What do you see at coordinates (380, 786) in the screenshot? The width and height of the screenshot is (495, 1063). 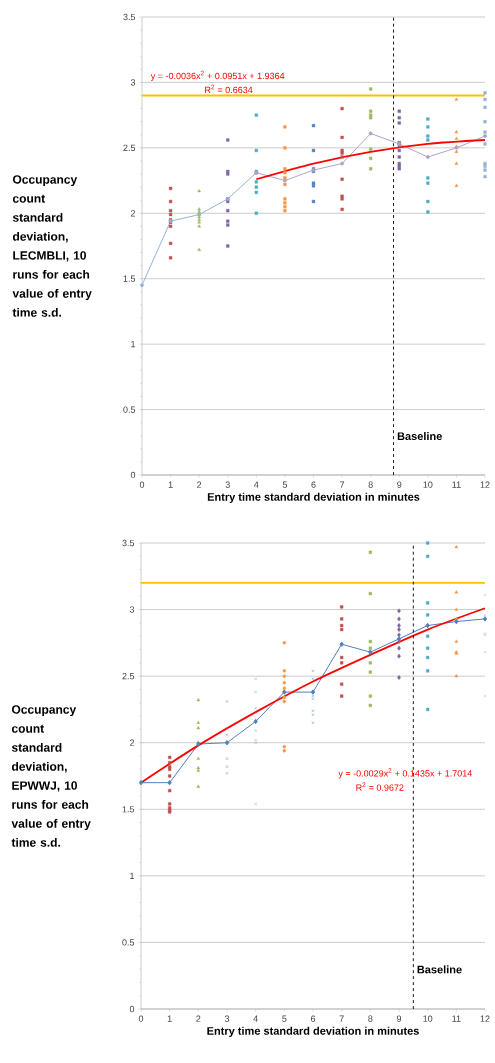 I see `annotation: R$^{2}$ = 0.9672` at bounding box center [380, 786].